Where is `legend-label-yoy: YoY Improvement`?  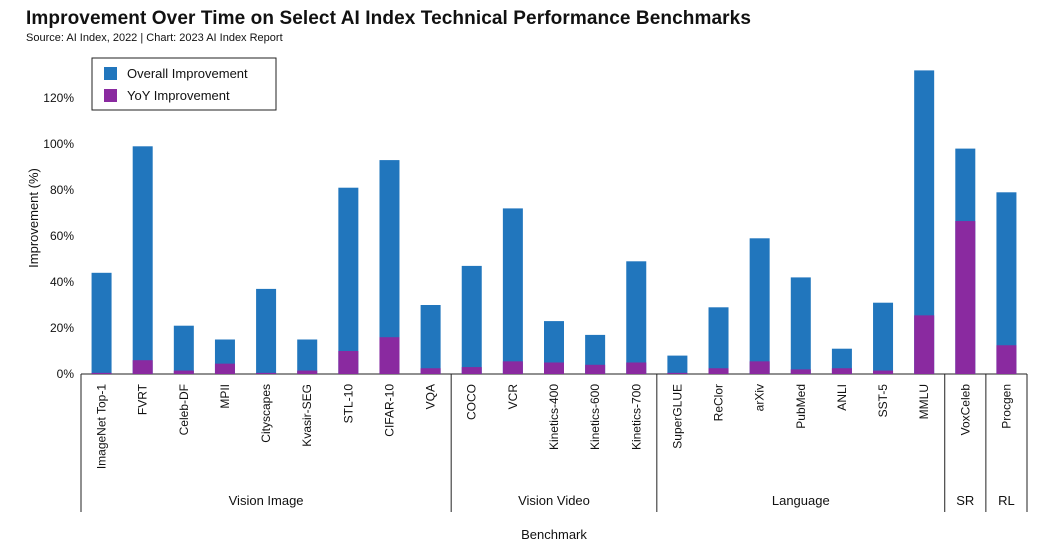
legend-label-yoy: YoY Improvement is located at coordinates (178, 95).